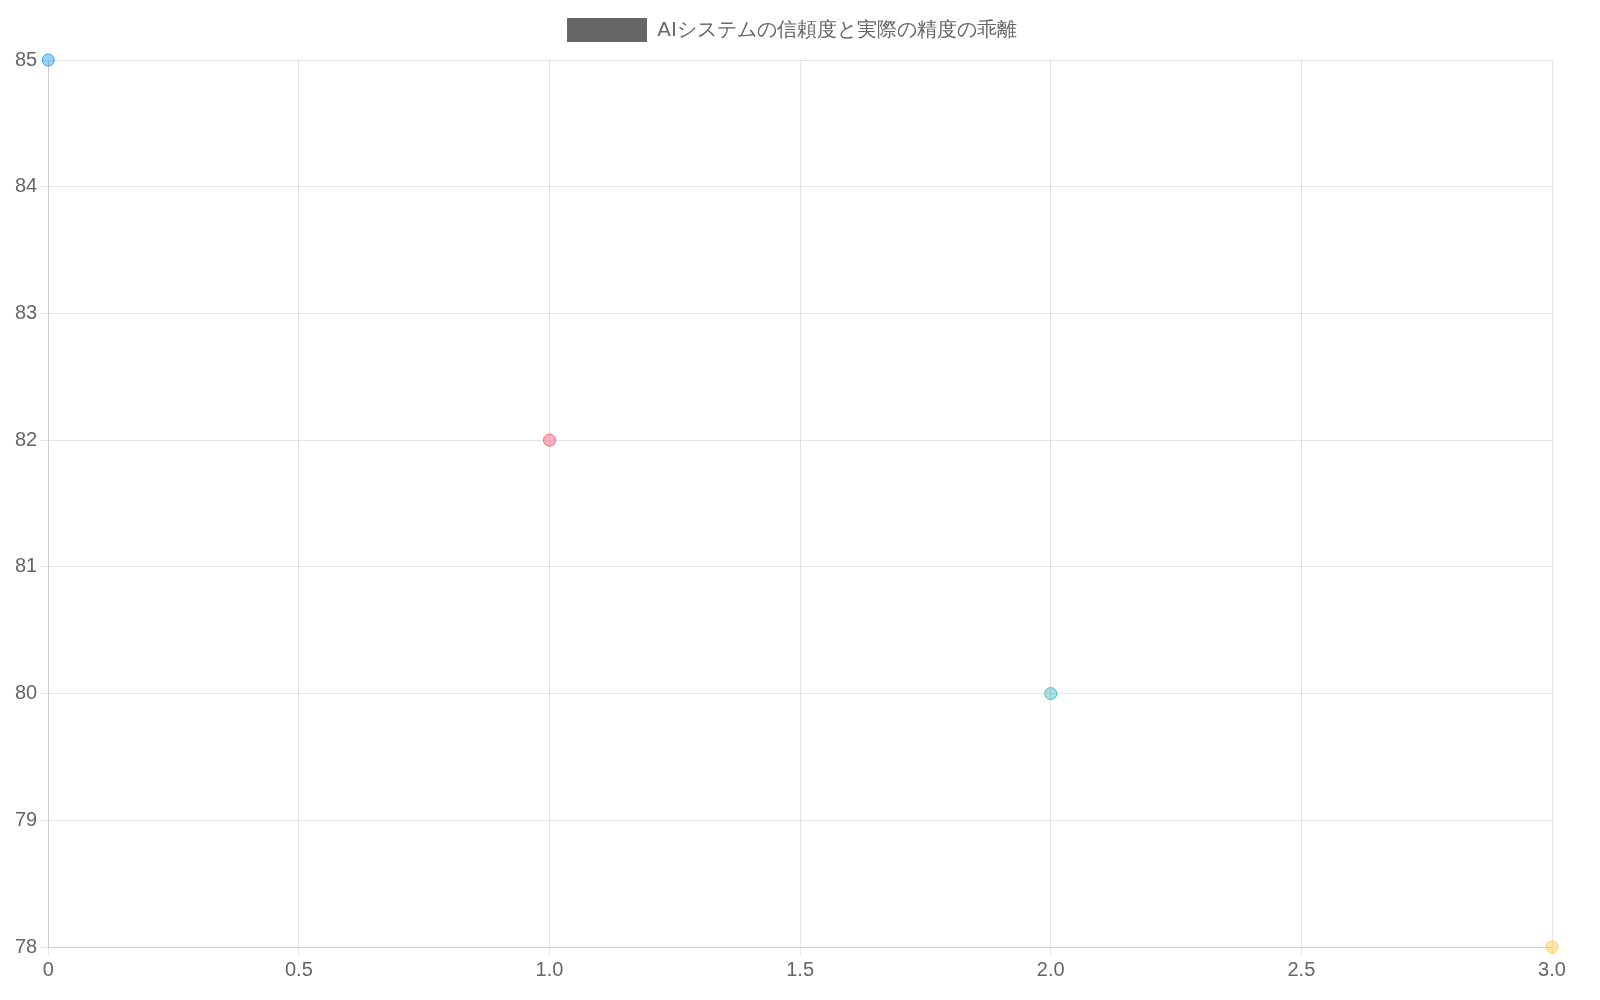 This screenshot has height=1000, width=1600. Describe the element at coordinates (298, 968) in the screenshot. I see `x-tick-label: 0.5` at that location.